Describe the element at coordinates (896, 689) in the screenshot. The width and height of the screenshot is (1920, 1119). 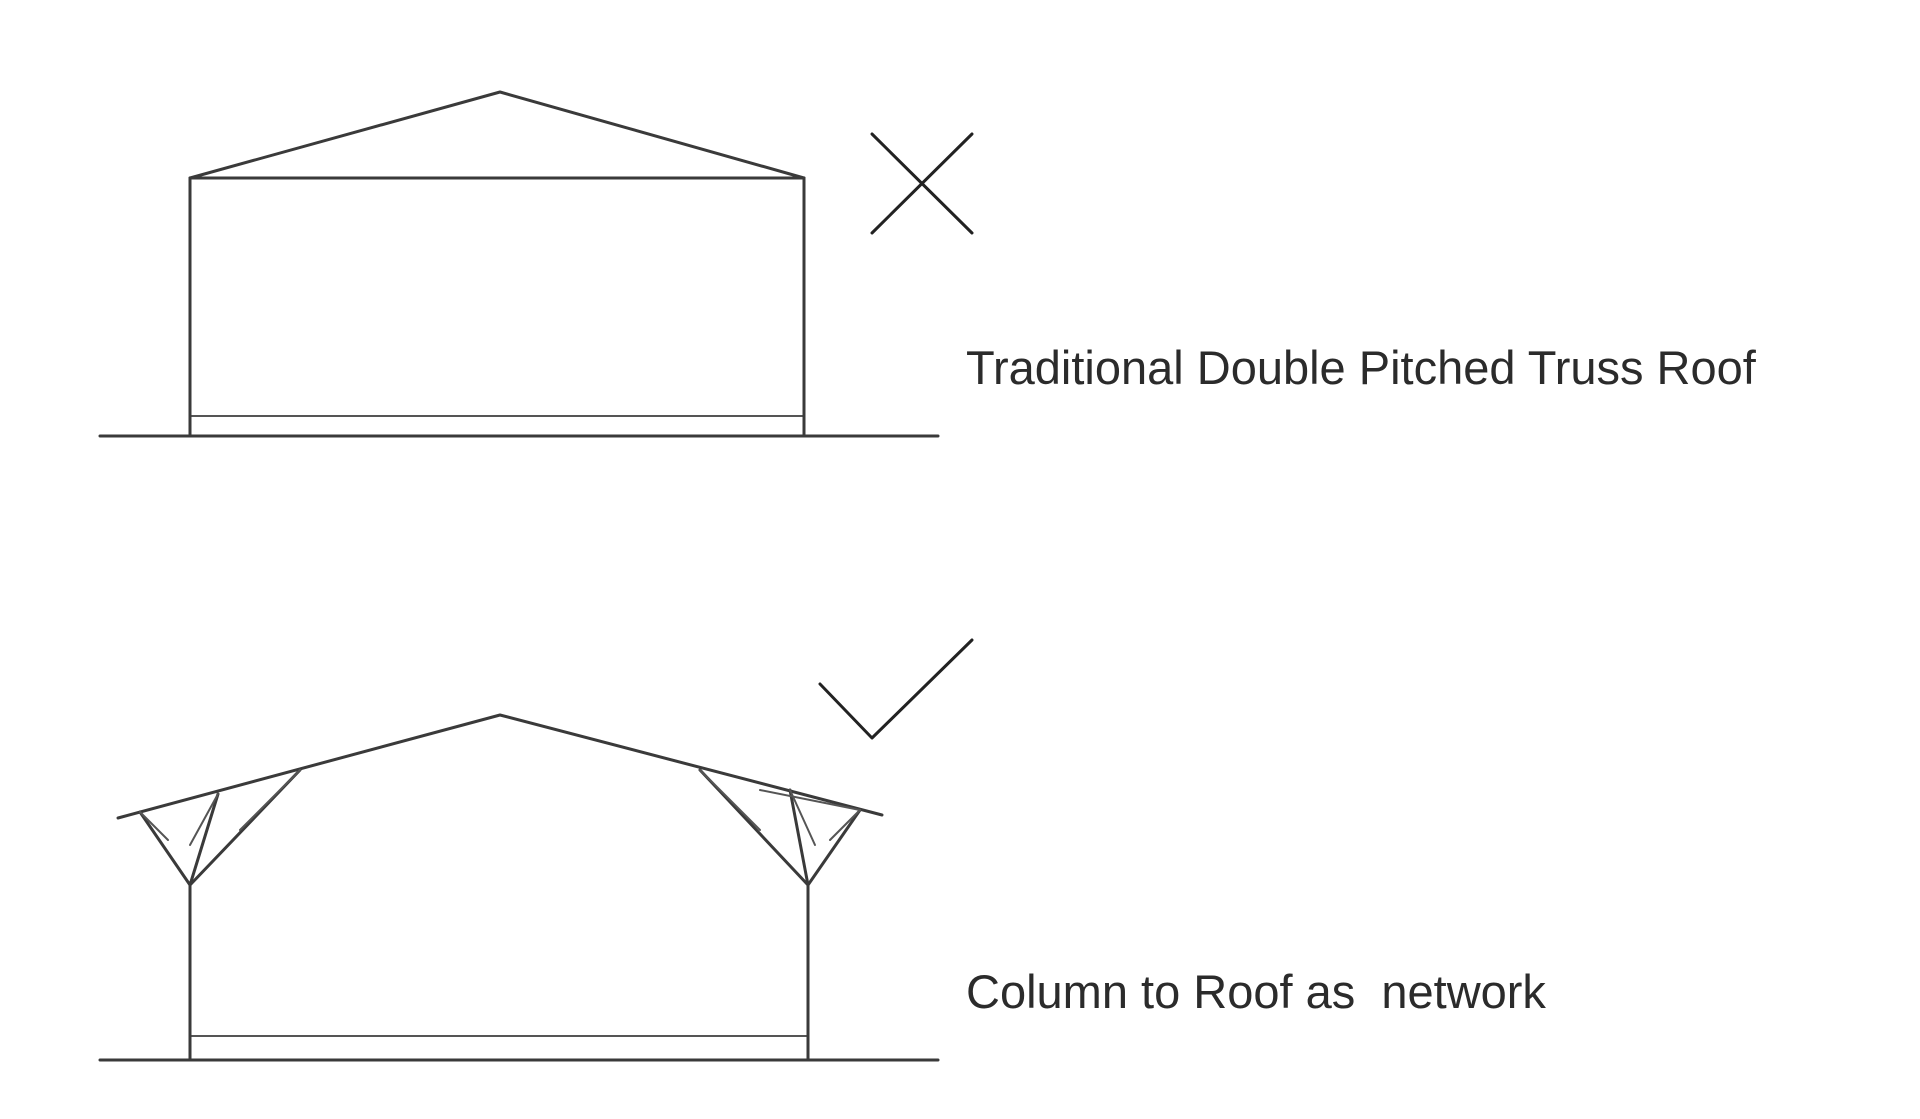
I see `checkmark-icon` at that location.